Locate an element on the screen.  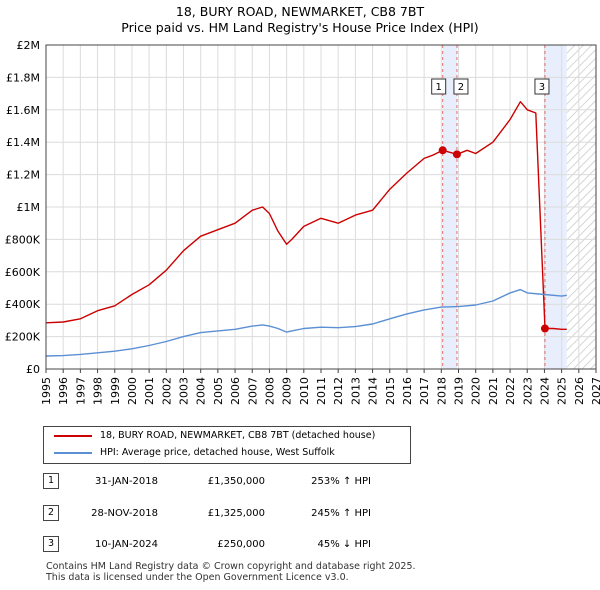
x-tick-label: 1995 is located at coordinates (46, 391).